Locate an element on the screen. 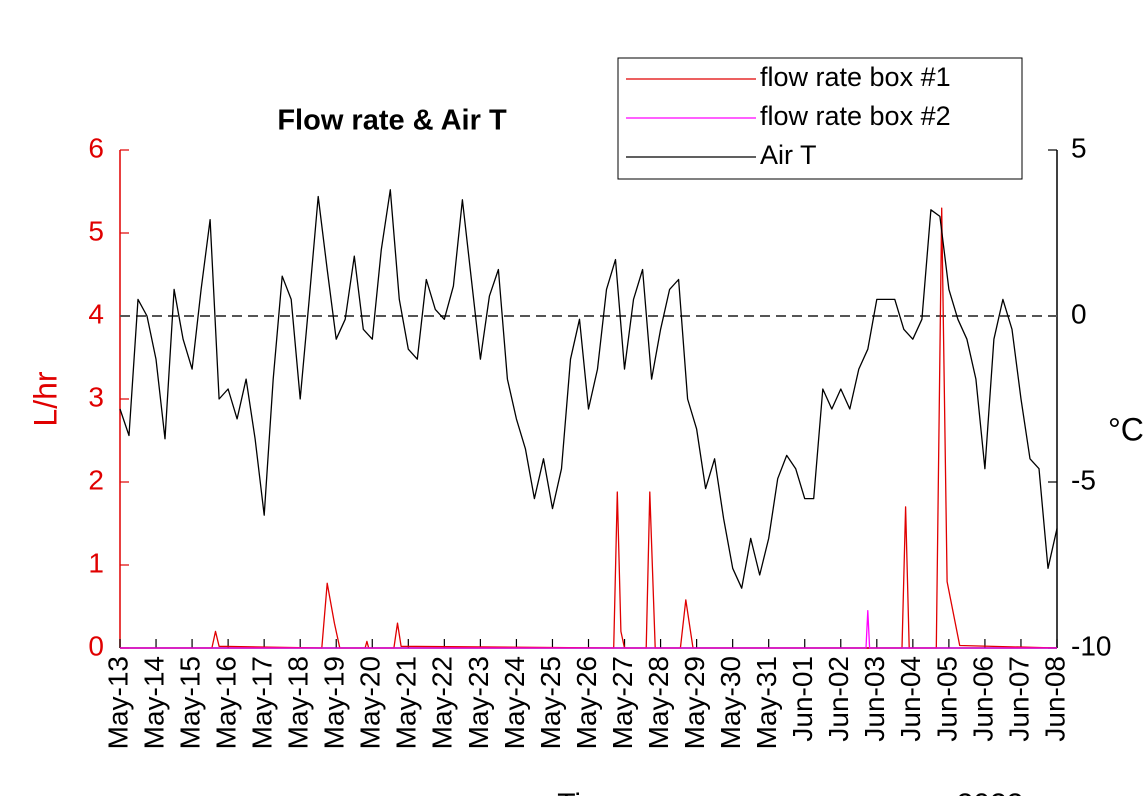 The height and width of the screenshot is (796, 1145). x-tick-label: May-23 is located at coordinates (478, 702).